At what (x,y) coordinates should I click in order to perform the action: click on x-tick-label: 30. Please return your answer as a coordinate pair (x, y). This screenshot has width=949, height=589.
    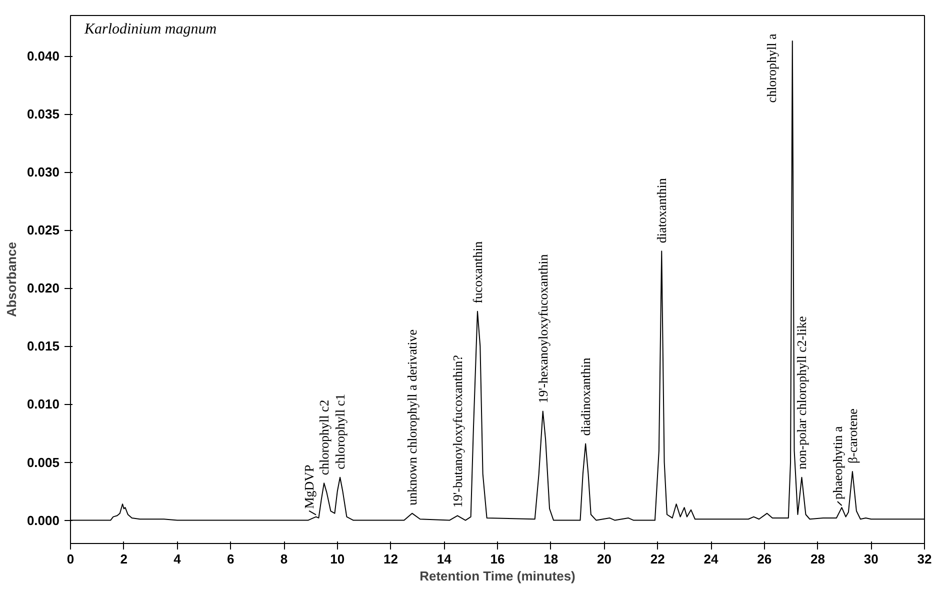
    Looking at the image, I should click on (871, 559).